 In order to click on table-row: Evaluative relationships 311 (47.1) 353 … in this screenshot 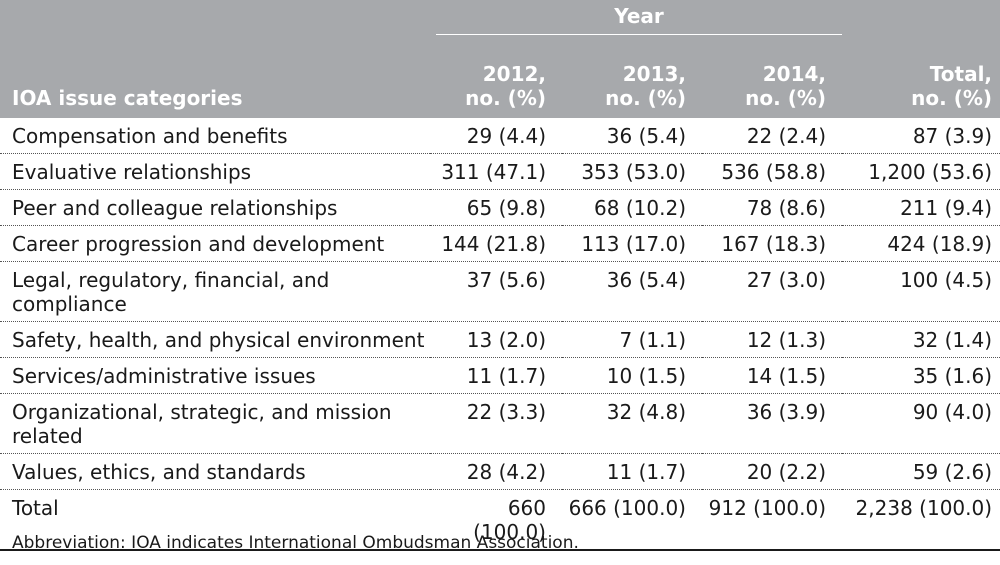, I will do `click(500, 171)`.